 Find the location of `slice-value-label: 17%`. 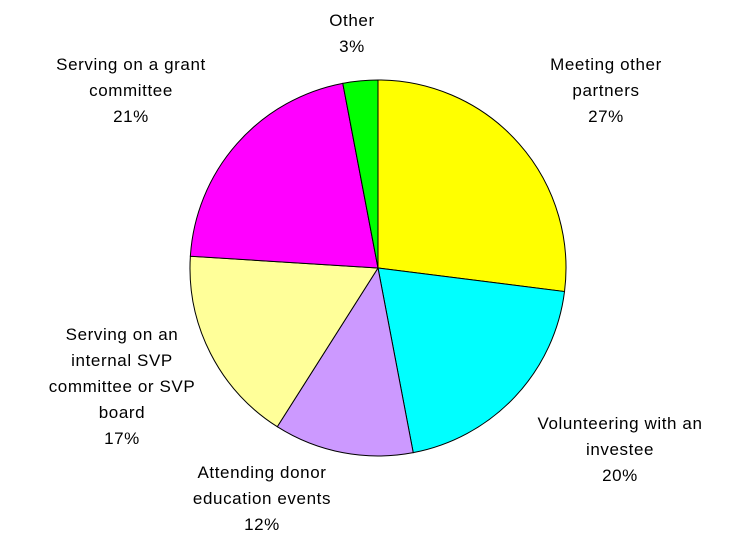

slice-value-label: 17% is located at coordinates (122, 438).